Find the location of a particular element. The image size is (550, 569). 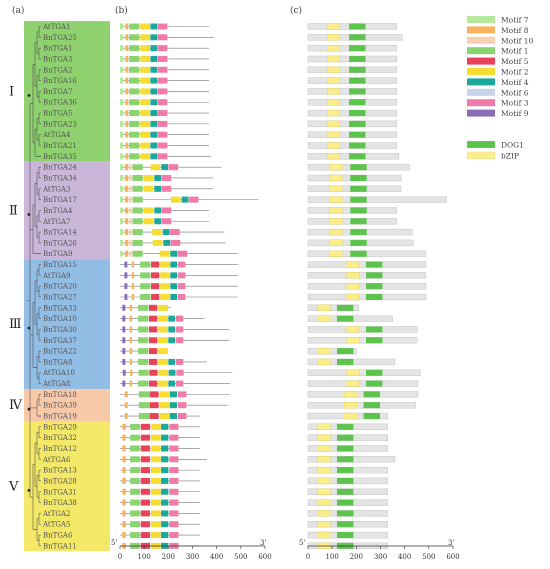

axis-tick-label: 500 is located at coordinates (428, 557).